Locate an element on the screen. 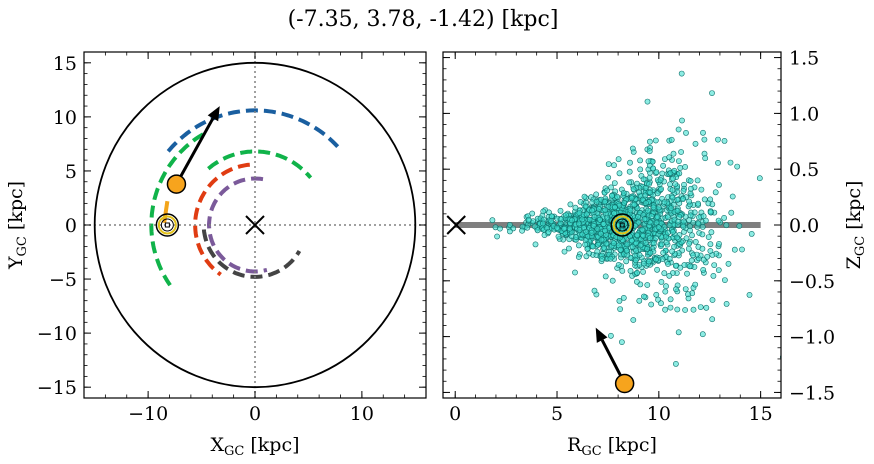  right-ytick-label: 1.0 is located at coordinates (804, 114).